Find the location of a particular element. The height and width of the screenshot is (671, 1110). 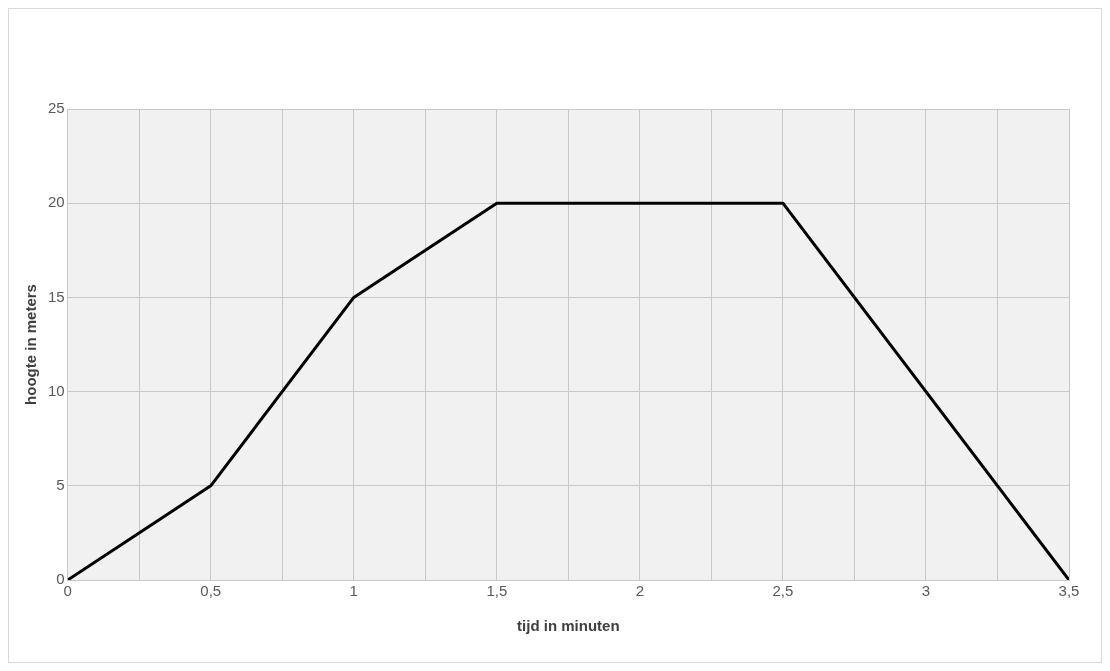

y-axis-title: hoogte in meters is located at coordinates (31, 344).